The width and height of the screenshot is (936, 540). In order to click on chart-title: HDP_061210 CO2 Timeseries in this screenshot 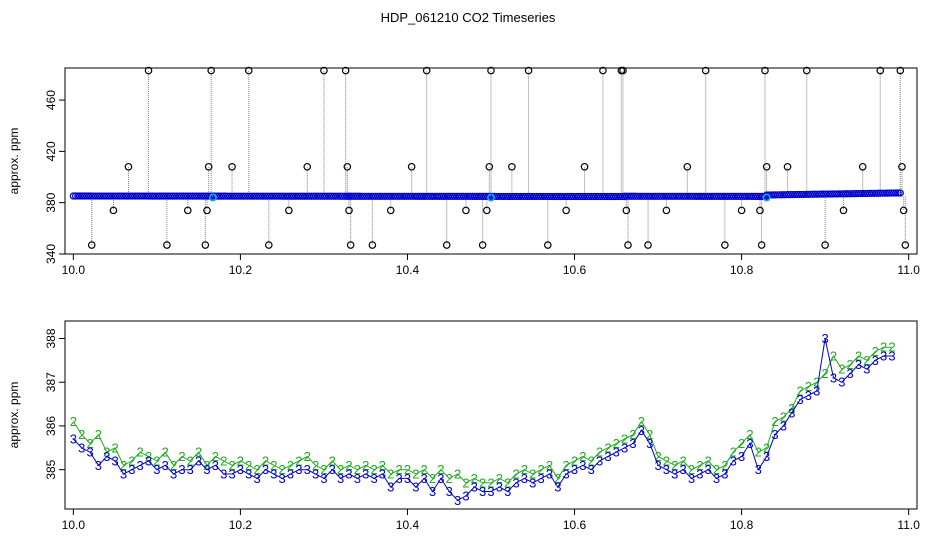, I will do `click(468, 17)`.